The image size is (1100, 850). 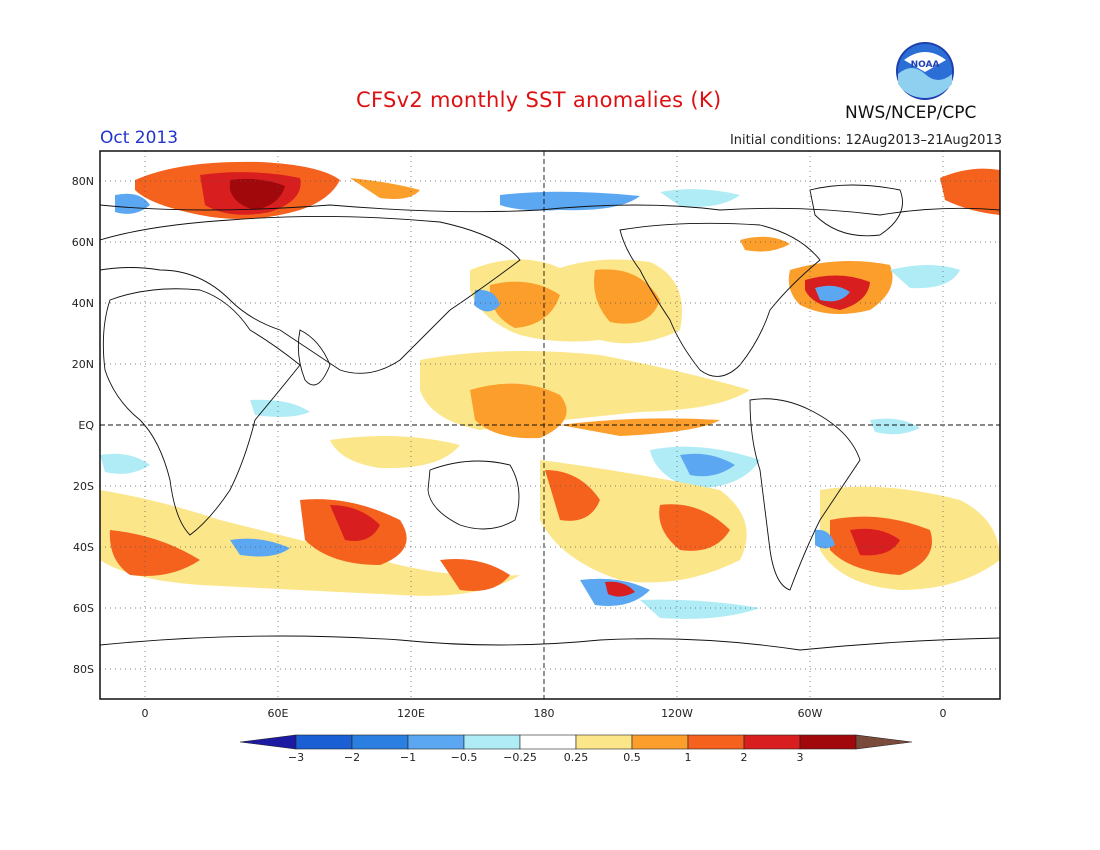 I want to click on lon-label: 120W, so click(x=677, y=713).